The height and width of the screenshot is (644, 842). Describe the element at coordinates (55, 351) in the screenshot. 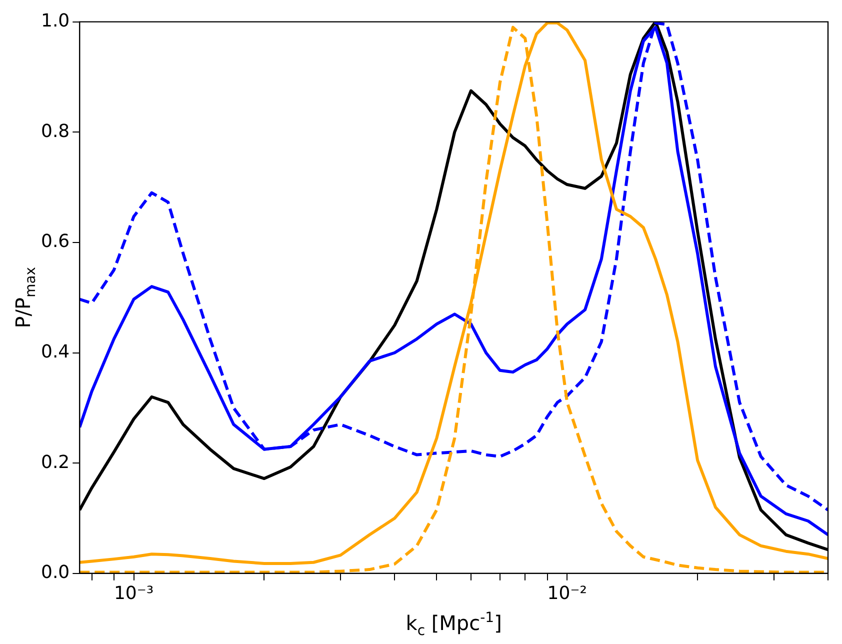

I see `y-tick-label: 0.4` at that location.